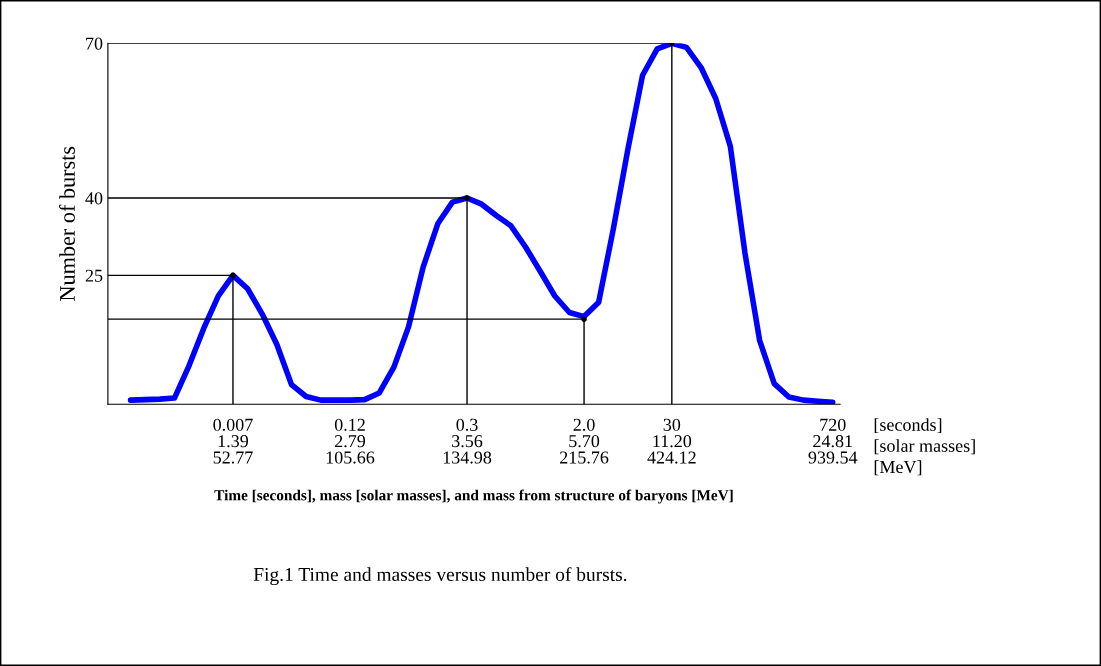 This screenshot has height=666, width=1101. Describe the element at coordinates (67, 223) in the screenshot. I see `y-axis-title: Number of bursts` at that location.